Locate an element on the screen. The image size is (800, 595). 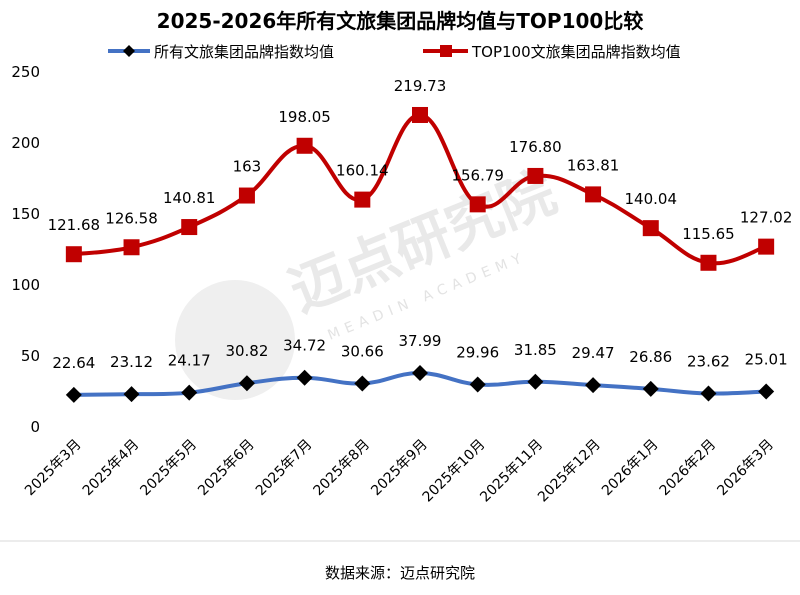
data-label: 163 is located at coordinates (247, 167).